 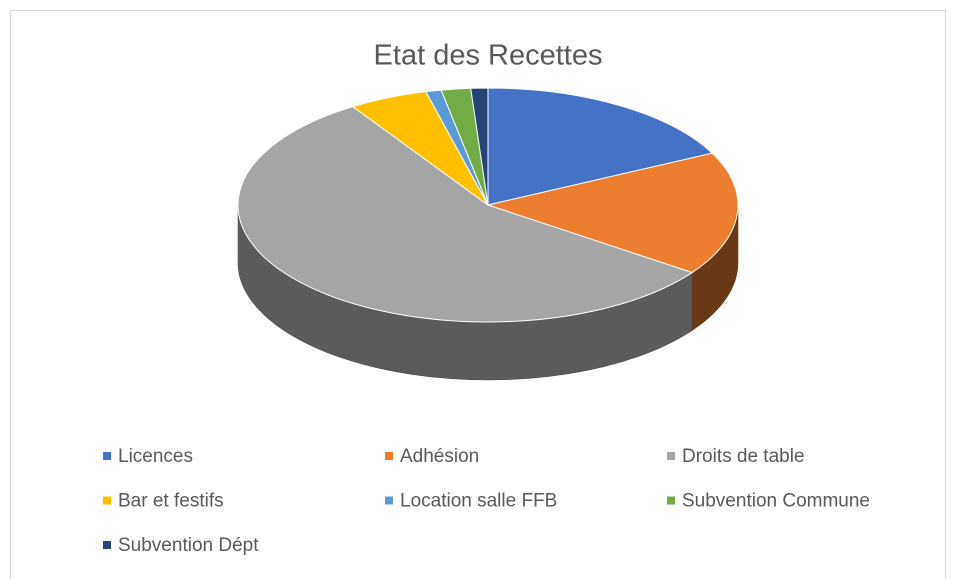 What do you see at coordinates (155, 456) in the screenshot?
I see `legend-label: Licences` at bounding box center [155, 456].